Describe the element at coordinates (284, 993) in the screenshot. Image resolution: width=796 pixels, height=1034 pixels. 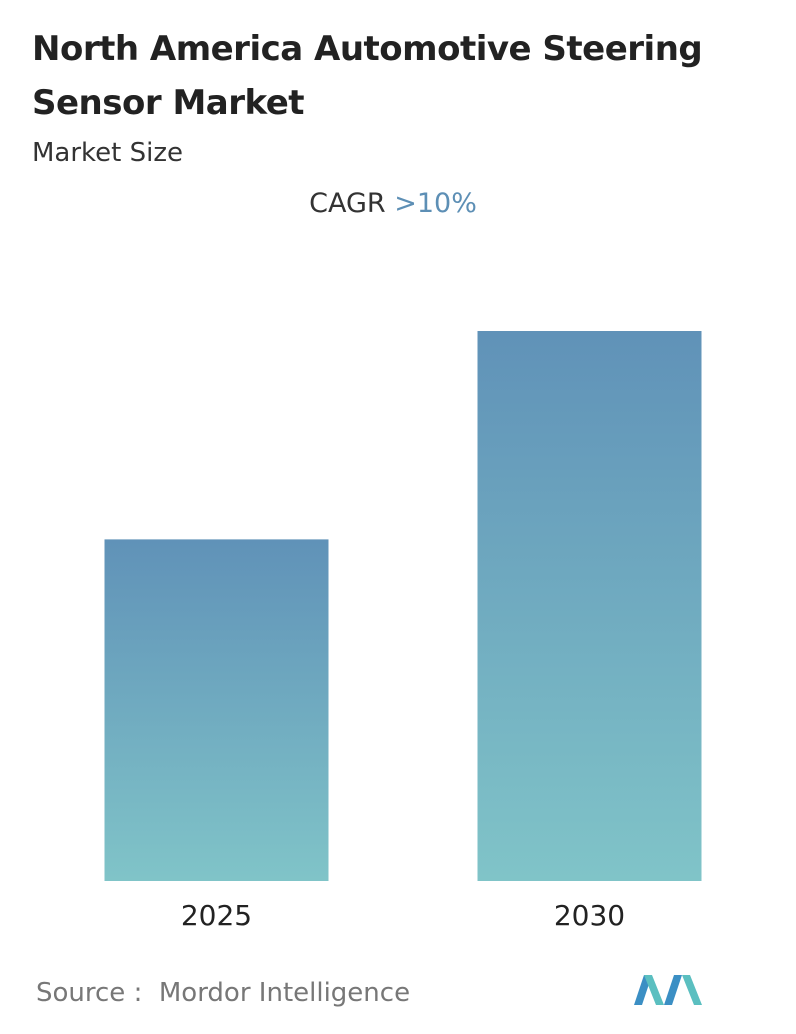
I see `source-name: Mordor Intelligence` at that location.